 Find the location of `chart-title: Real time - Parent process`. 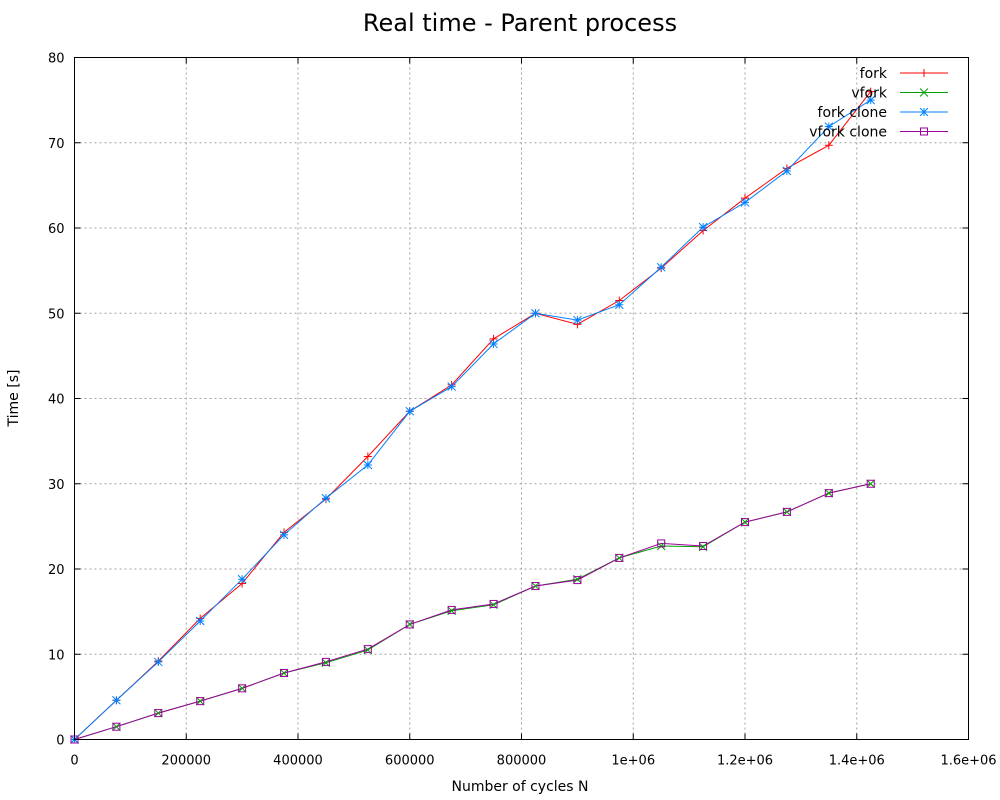

chart-title: Real time - Parent process is located at coordinates (520, 23).